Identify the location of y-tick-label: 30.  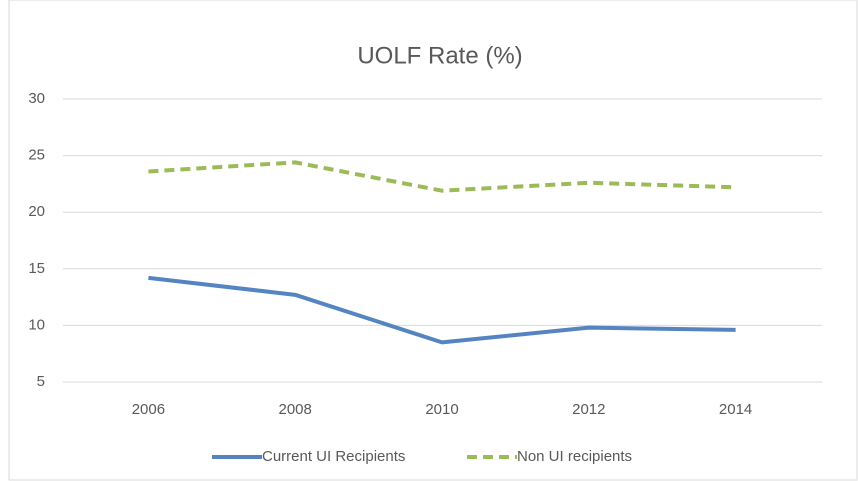
(36, 98).